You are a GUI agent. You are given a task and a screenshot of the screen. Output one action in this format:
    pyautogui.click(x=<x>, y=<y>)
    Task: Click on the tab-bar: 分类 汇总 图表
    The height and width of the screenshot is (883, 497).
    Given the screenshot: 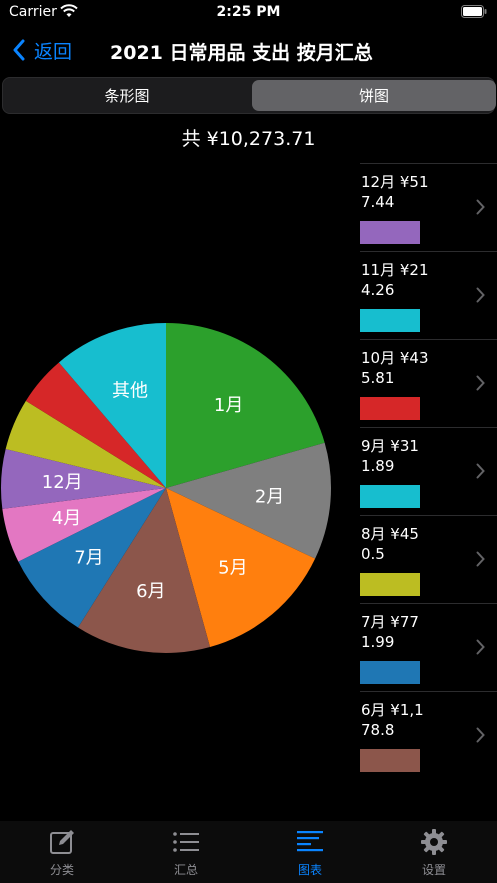 What is the action you would take?
    pyautogui.click(x=248, y=852)
    